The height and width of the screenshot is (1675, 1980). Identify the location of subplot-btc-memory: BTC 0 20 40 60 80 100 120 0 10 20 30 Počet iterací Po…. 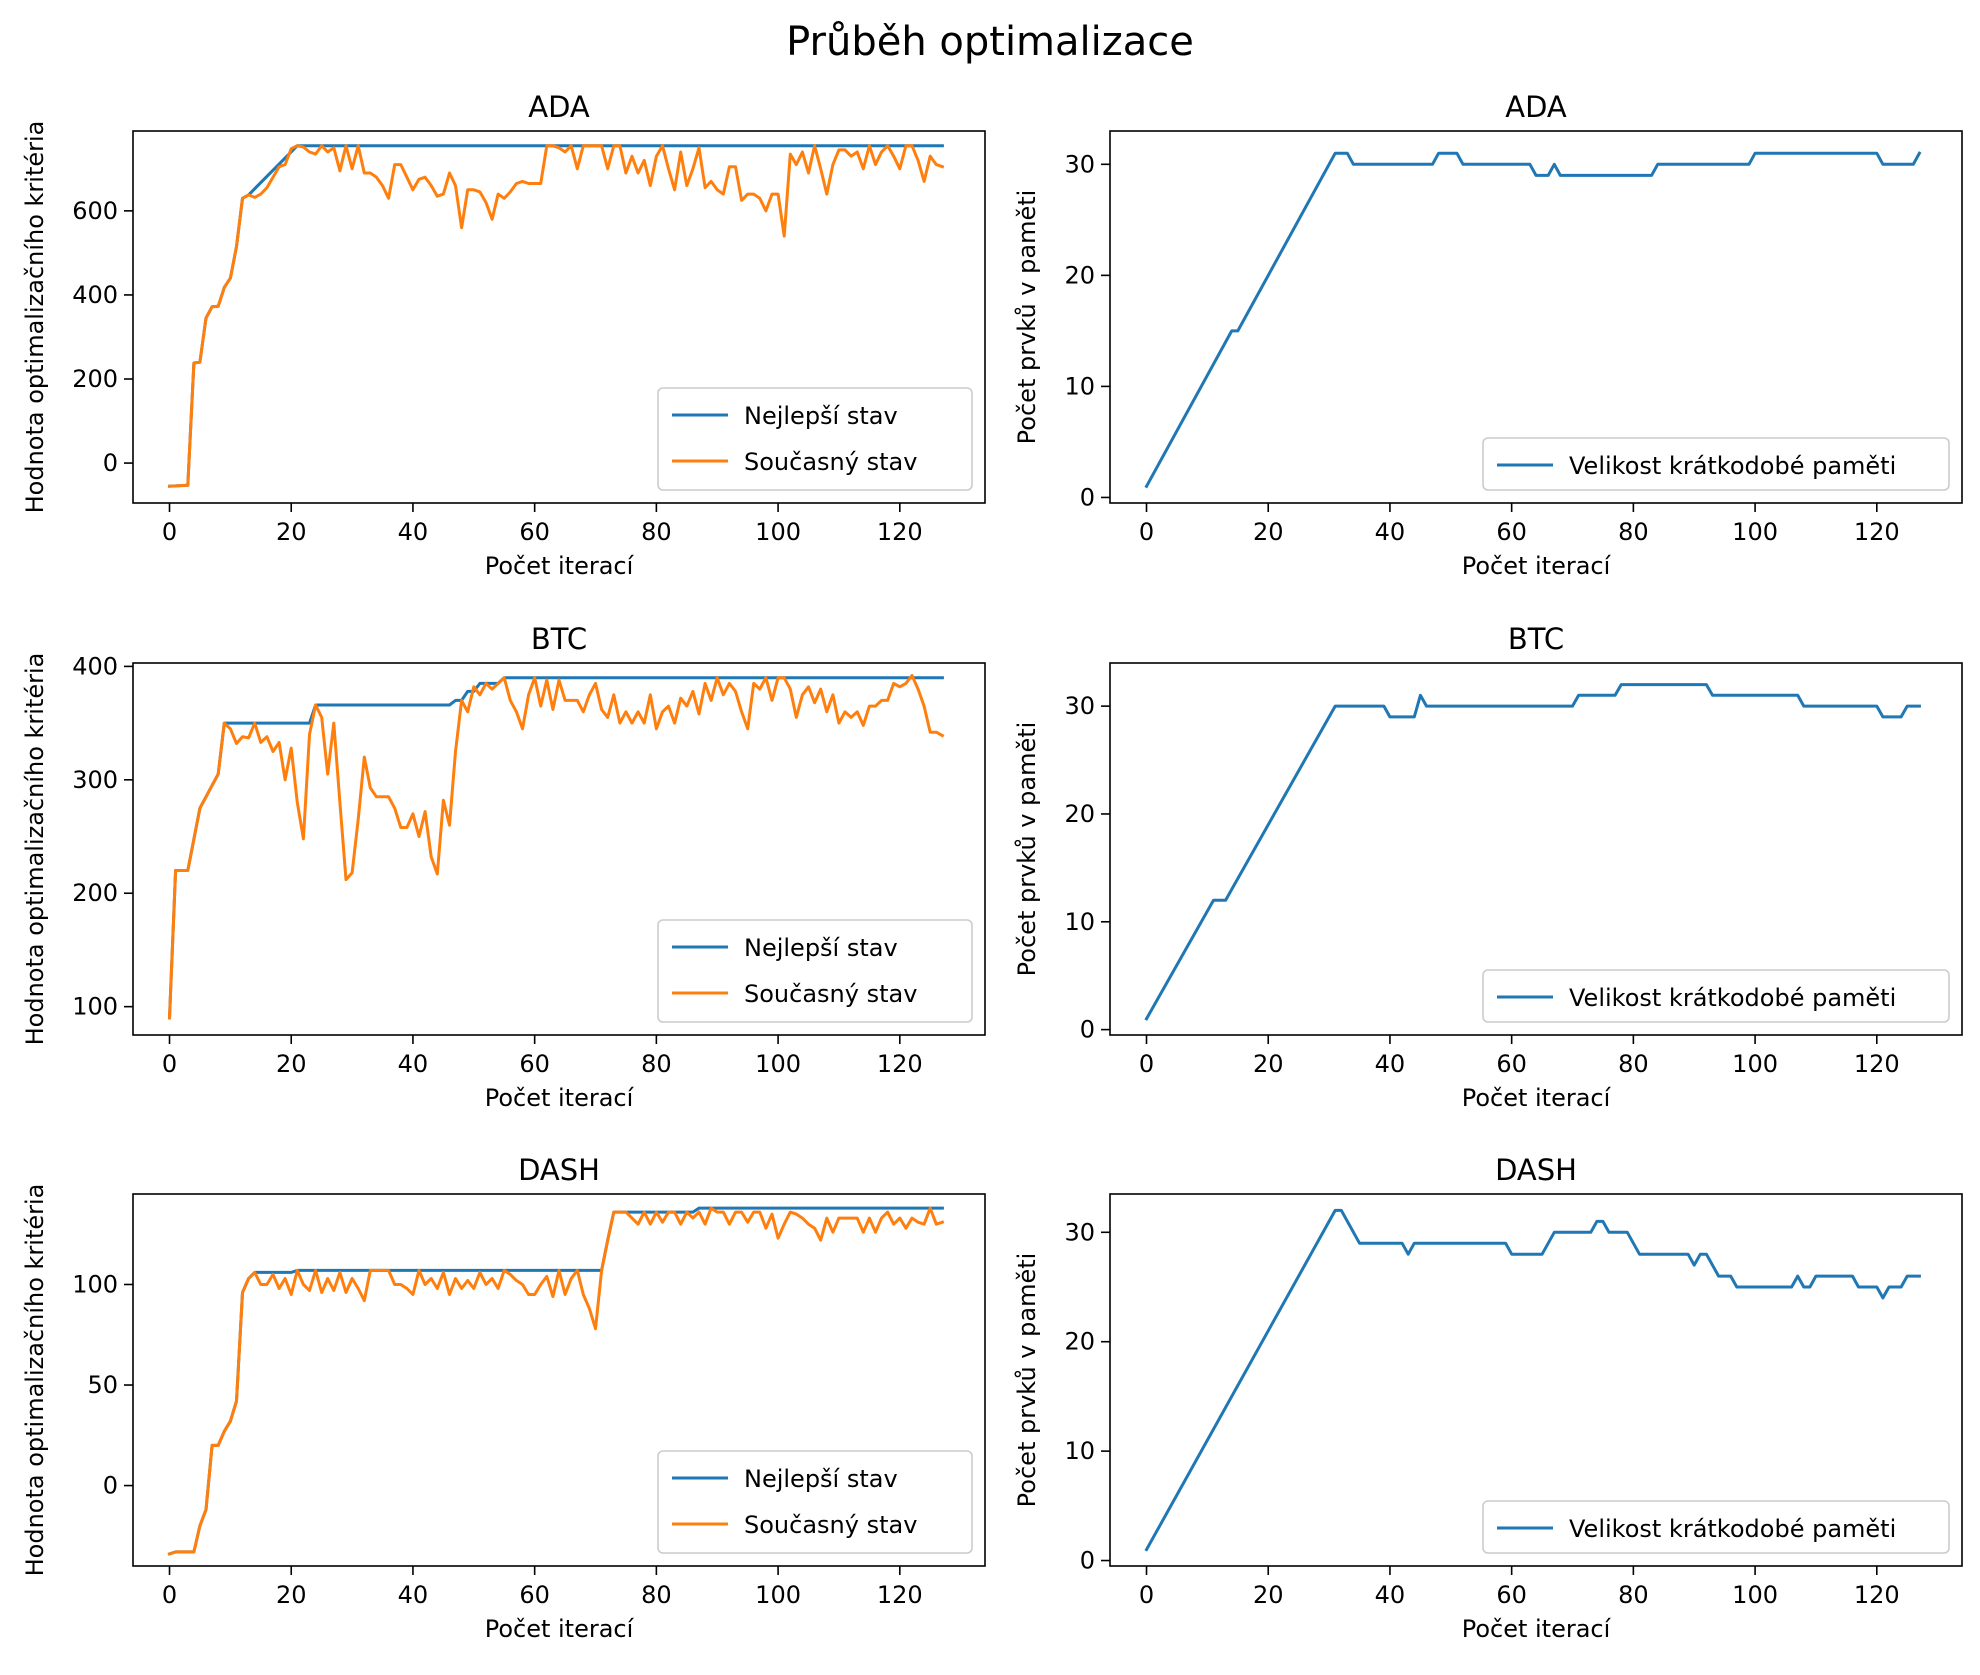
(1488, 867).